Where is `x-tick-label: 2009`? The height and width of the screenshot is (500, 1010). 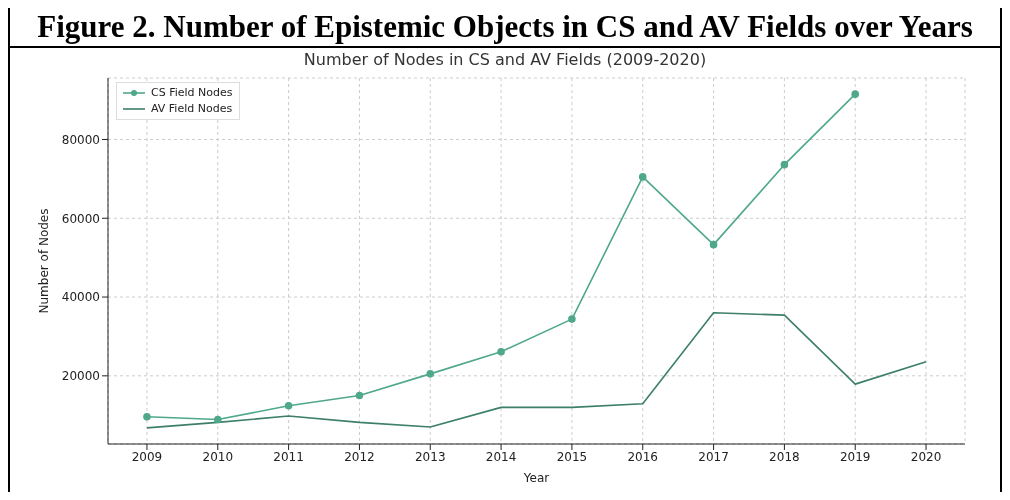
x-tick-label: 2009 is located at coordinates (147, 456).